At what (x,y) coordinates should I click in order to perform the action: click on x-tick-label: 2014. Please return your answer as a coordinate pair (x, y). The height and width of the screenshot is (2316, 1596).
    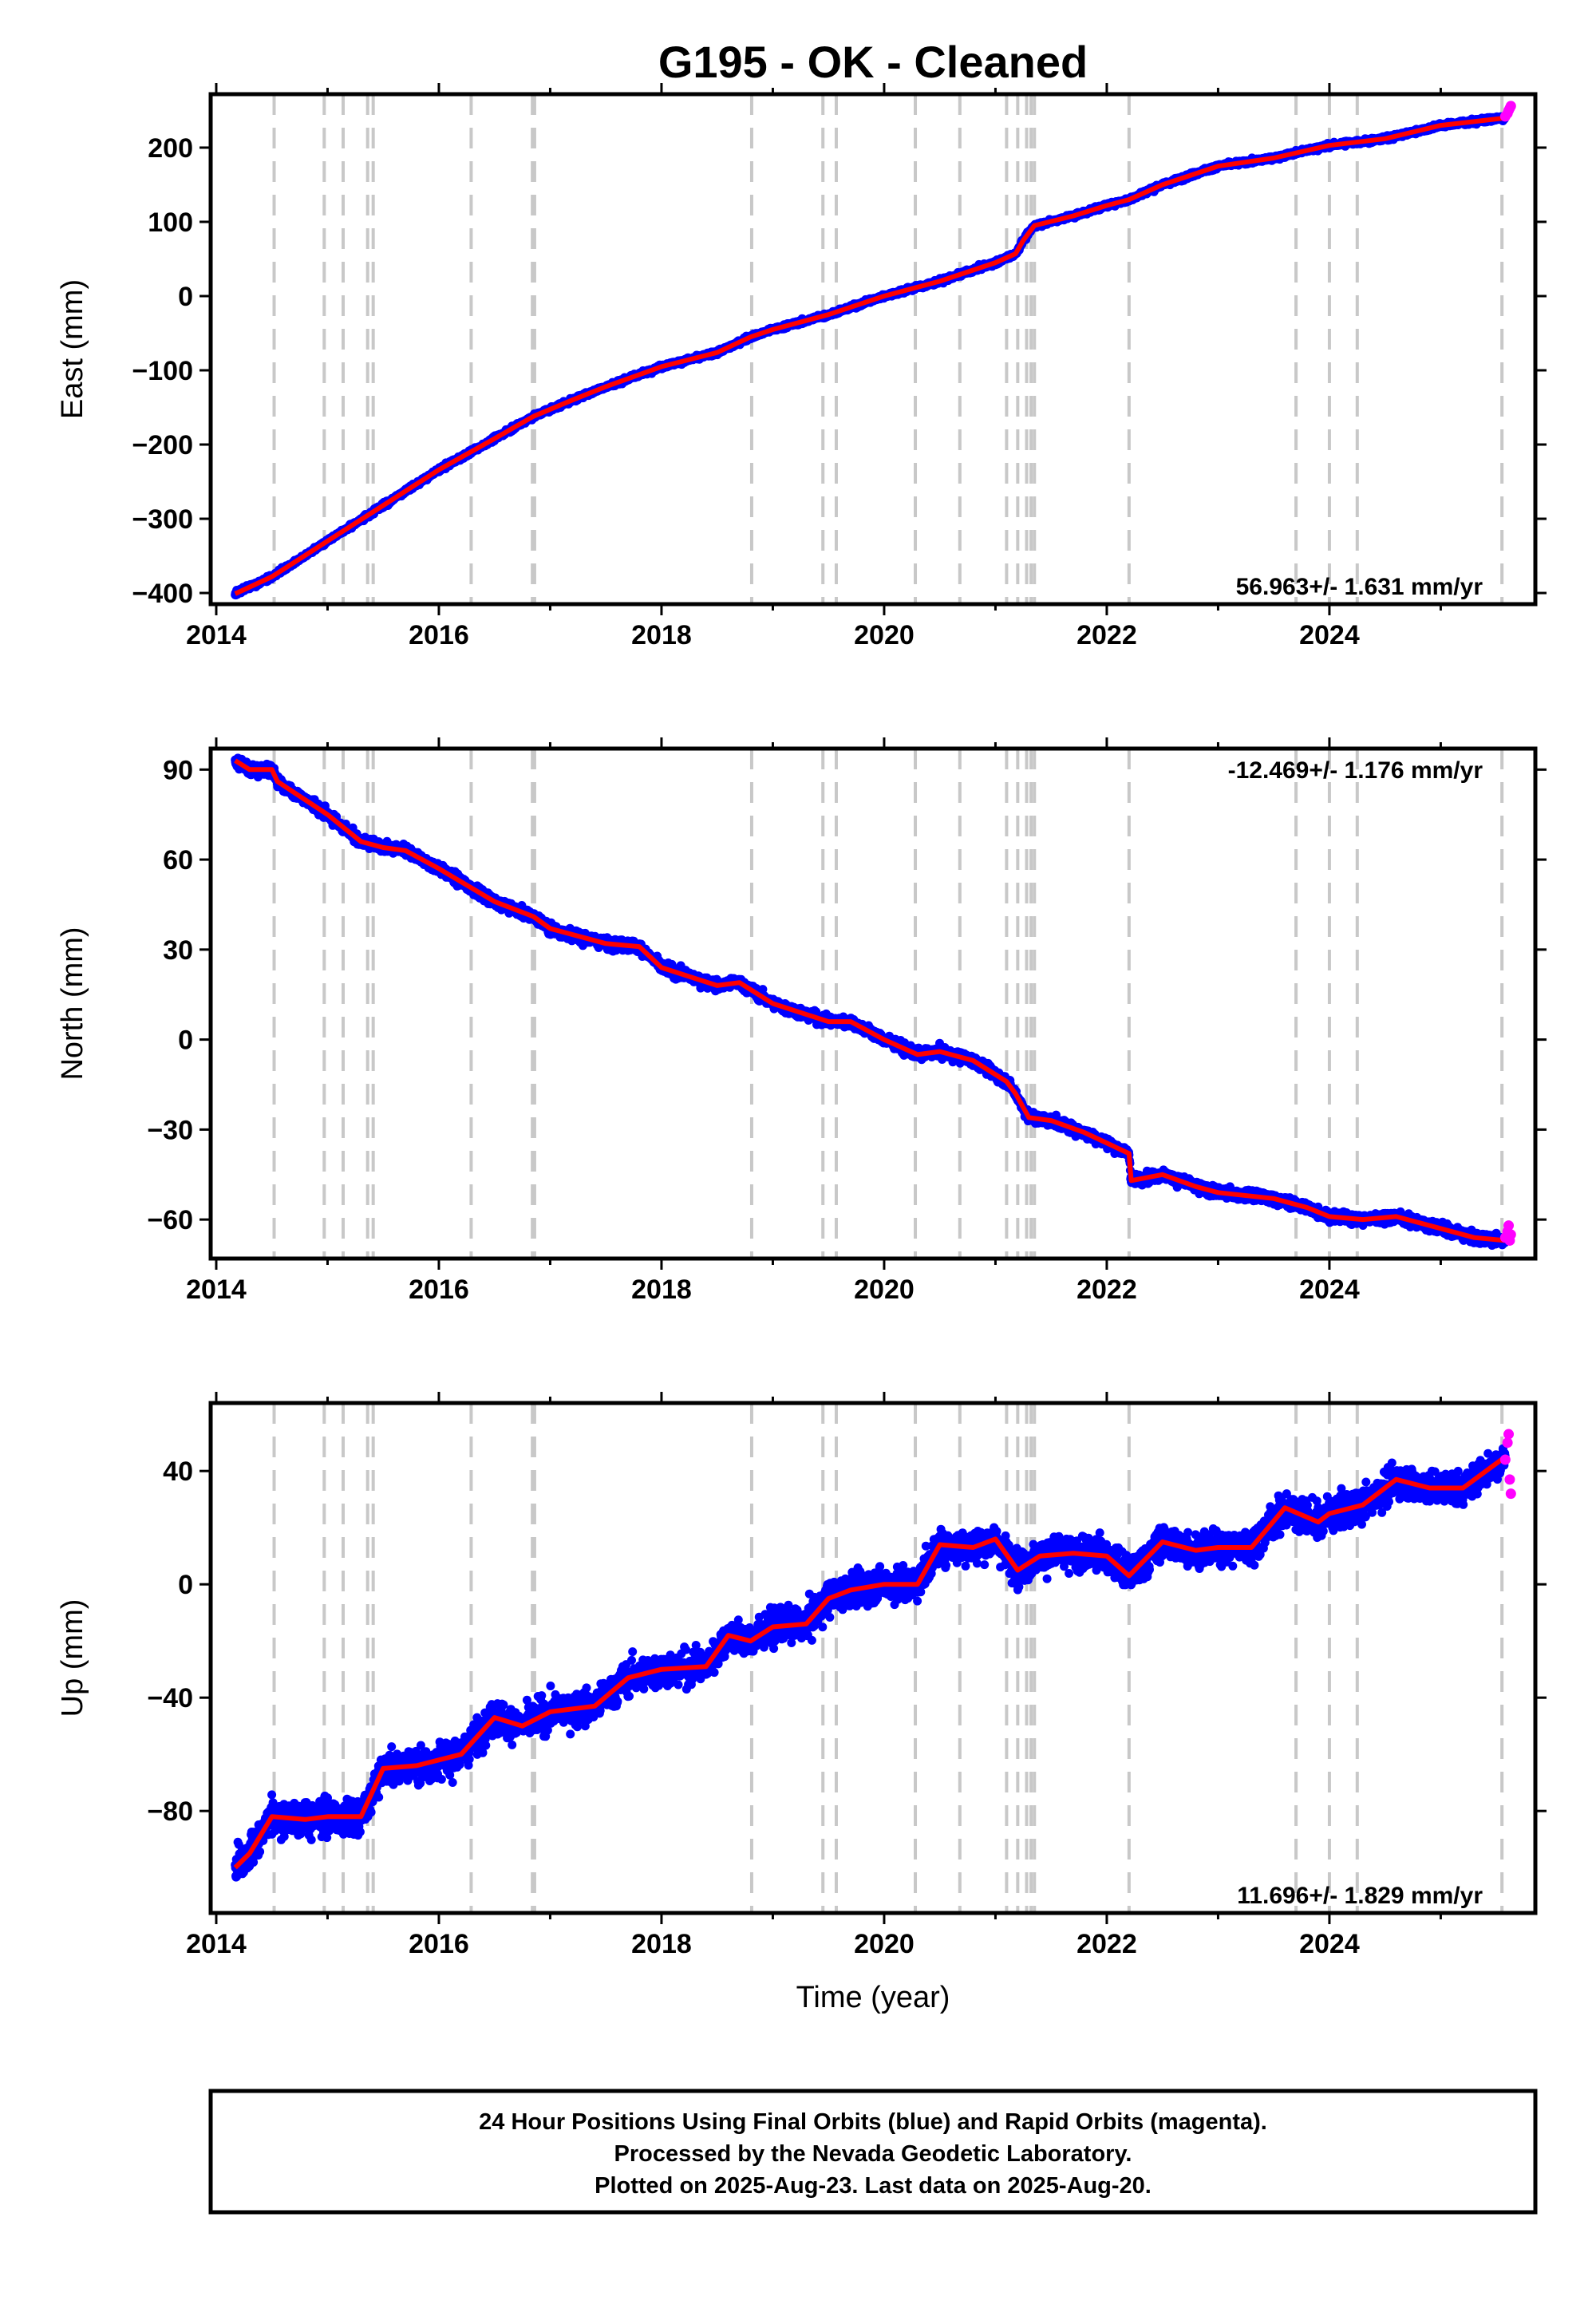
    Looking at the image, I should click on (216, 635).